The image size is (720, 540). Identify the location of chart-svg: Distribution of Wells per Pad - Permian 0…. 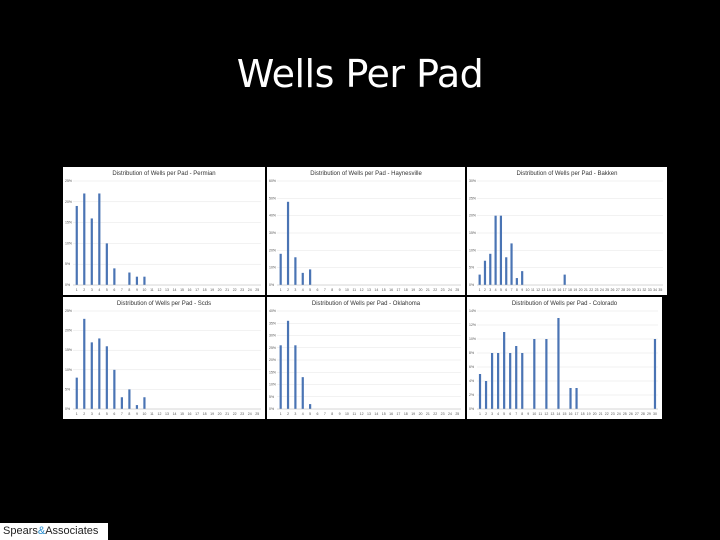
(163, 231).